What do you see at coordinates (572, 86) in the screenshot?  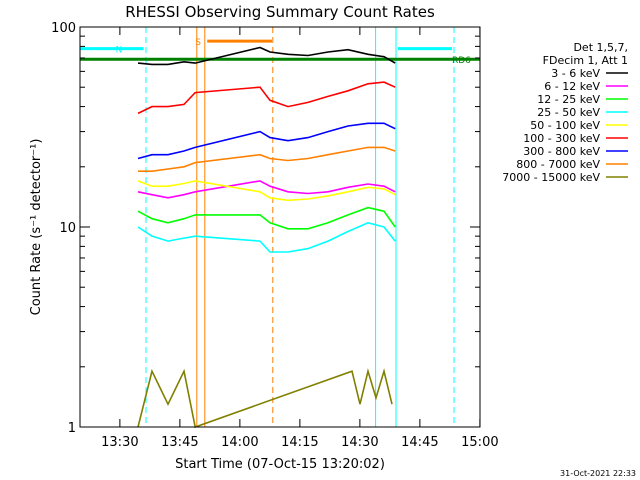 I see `legend-label-1: 6 - 12 keV` at bounding box center [572, 86].